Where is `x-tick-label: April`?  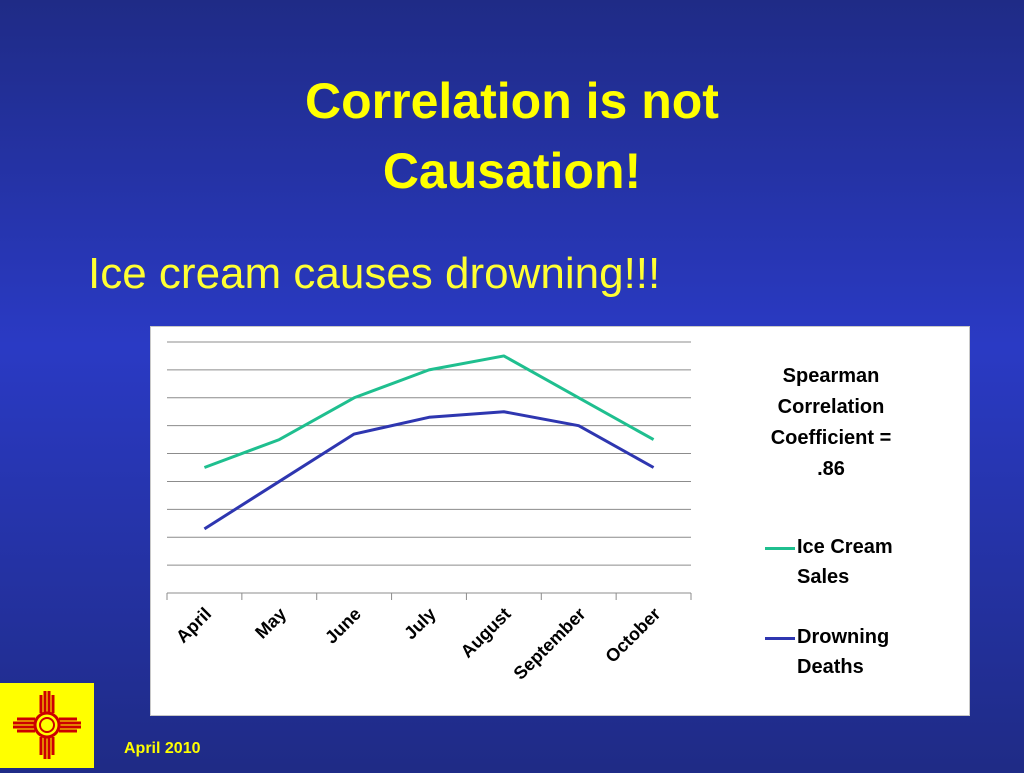
x-tick-label: April is located at coordinates (193, 625).